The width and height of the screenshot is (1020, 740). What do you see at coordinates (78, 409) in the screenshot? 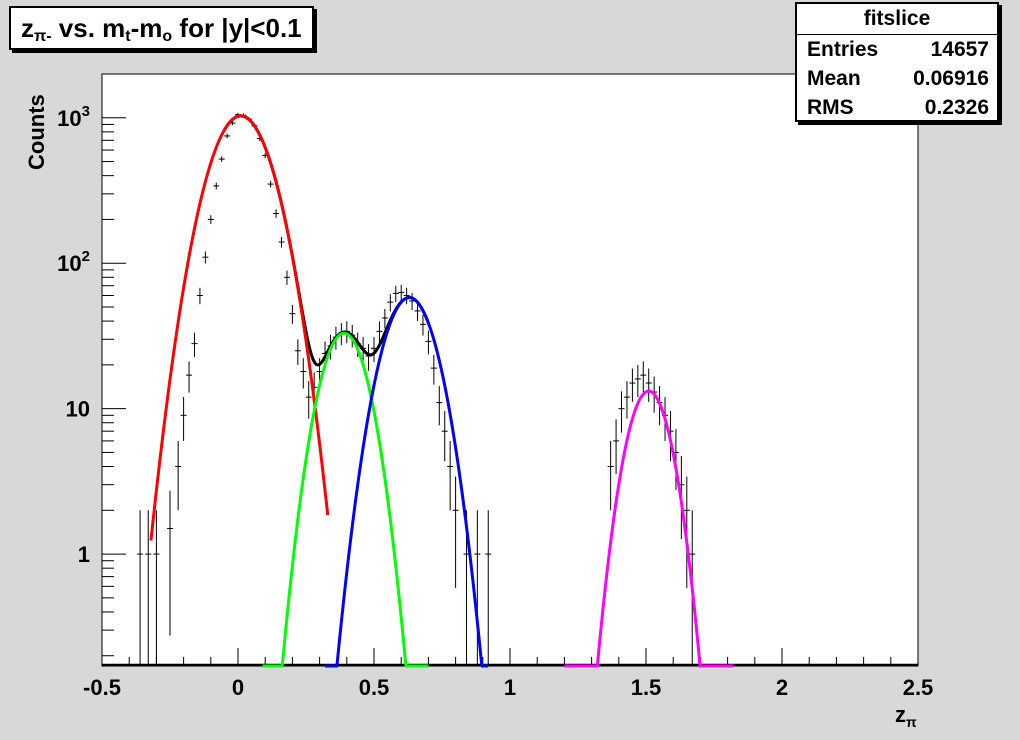
I see `y-tick-label: 10` at bounding box center [78, 409].